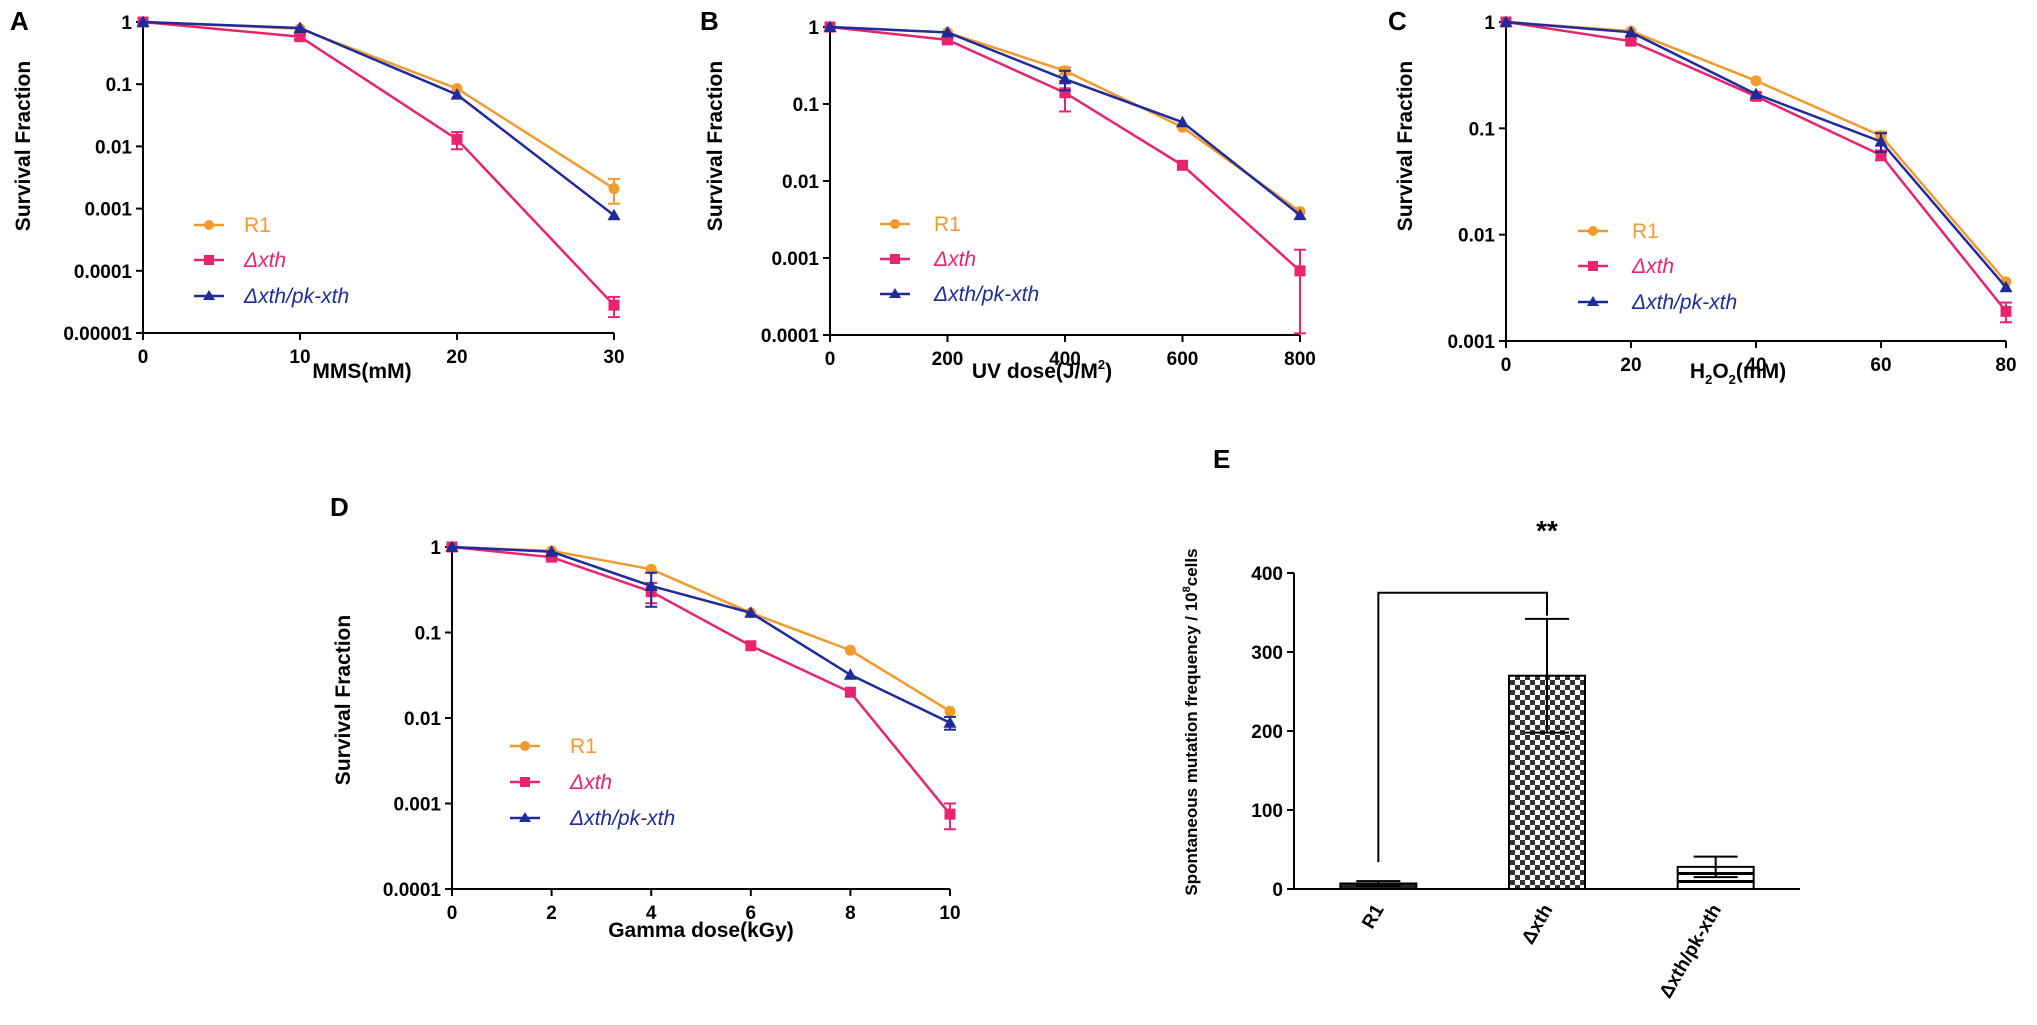 This screenshot has height=1025, width=2037. I want to click on panel-a-ytick-label: 0.001, so click(108, 210).